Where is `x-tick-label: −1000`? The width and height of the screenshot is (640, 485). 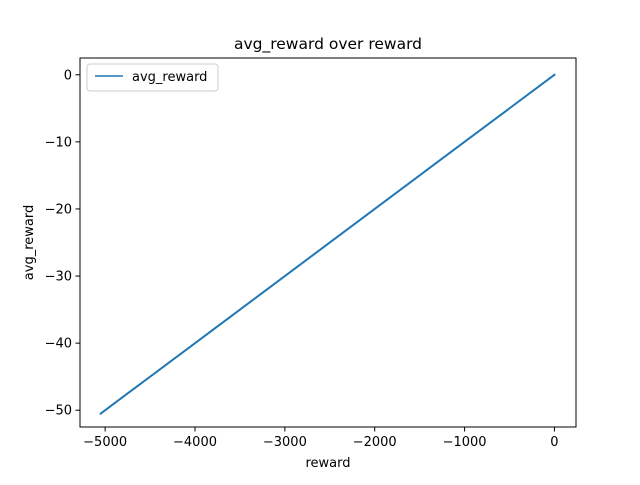
x-tick-label: −1000 is located at coordinates (465, 442).